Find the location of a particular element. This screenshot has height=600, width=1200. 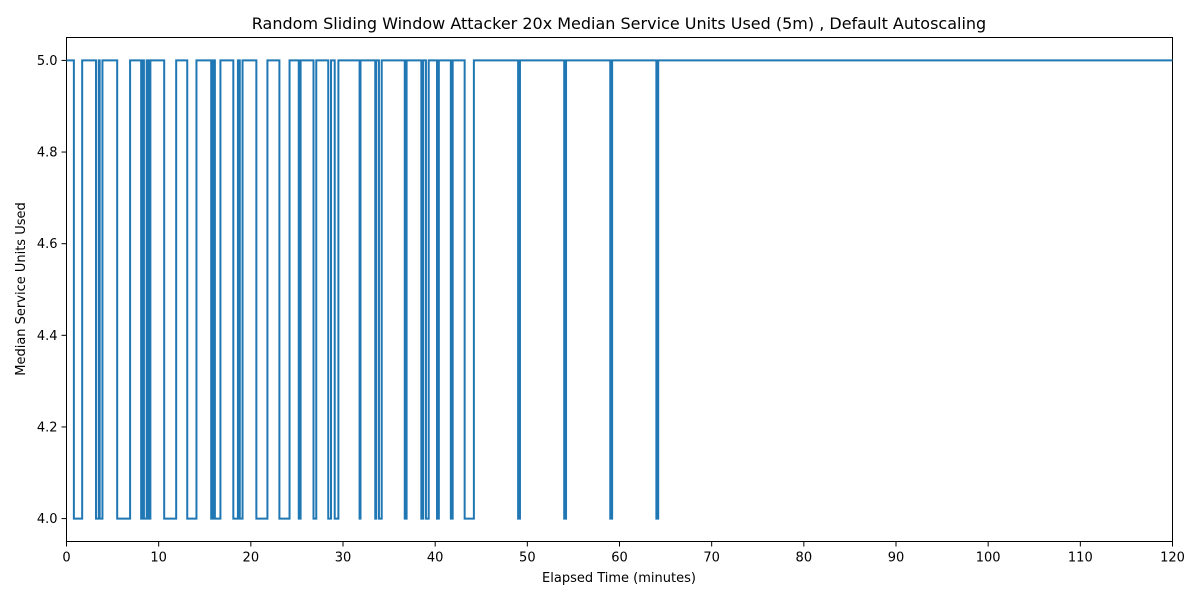

x-tick-label: 110 is located at coordinates (1080, 558).